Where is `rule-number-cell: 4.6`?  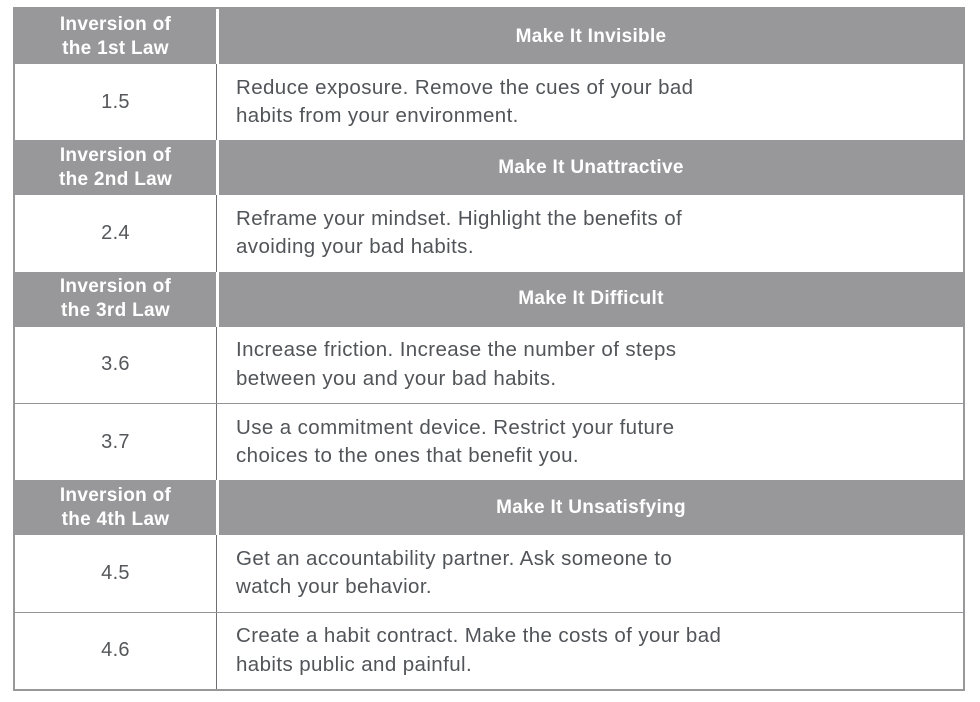
rule-number-cell: 4.6 is located at coordinates (115, 650).